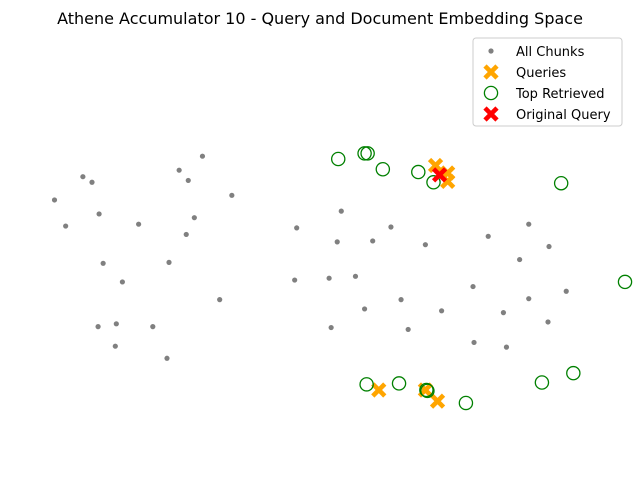 The width and height of the screenshot is (640, 504). What do you see at coordinates (560, 94) in the screenshot?
I see `legend-label-top-retrieved: Top Retrieved` at bounding box center [560, 94].